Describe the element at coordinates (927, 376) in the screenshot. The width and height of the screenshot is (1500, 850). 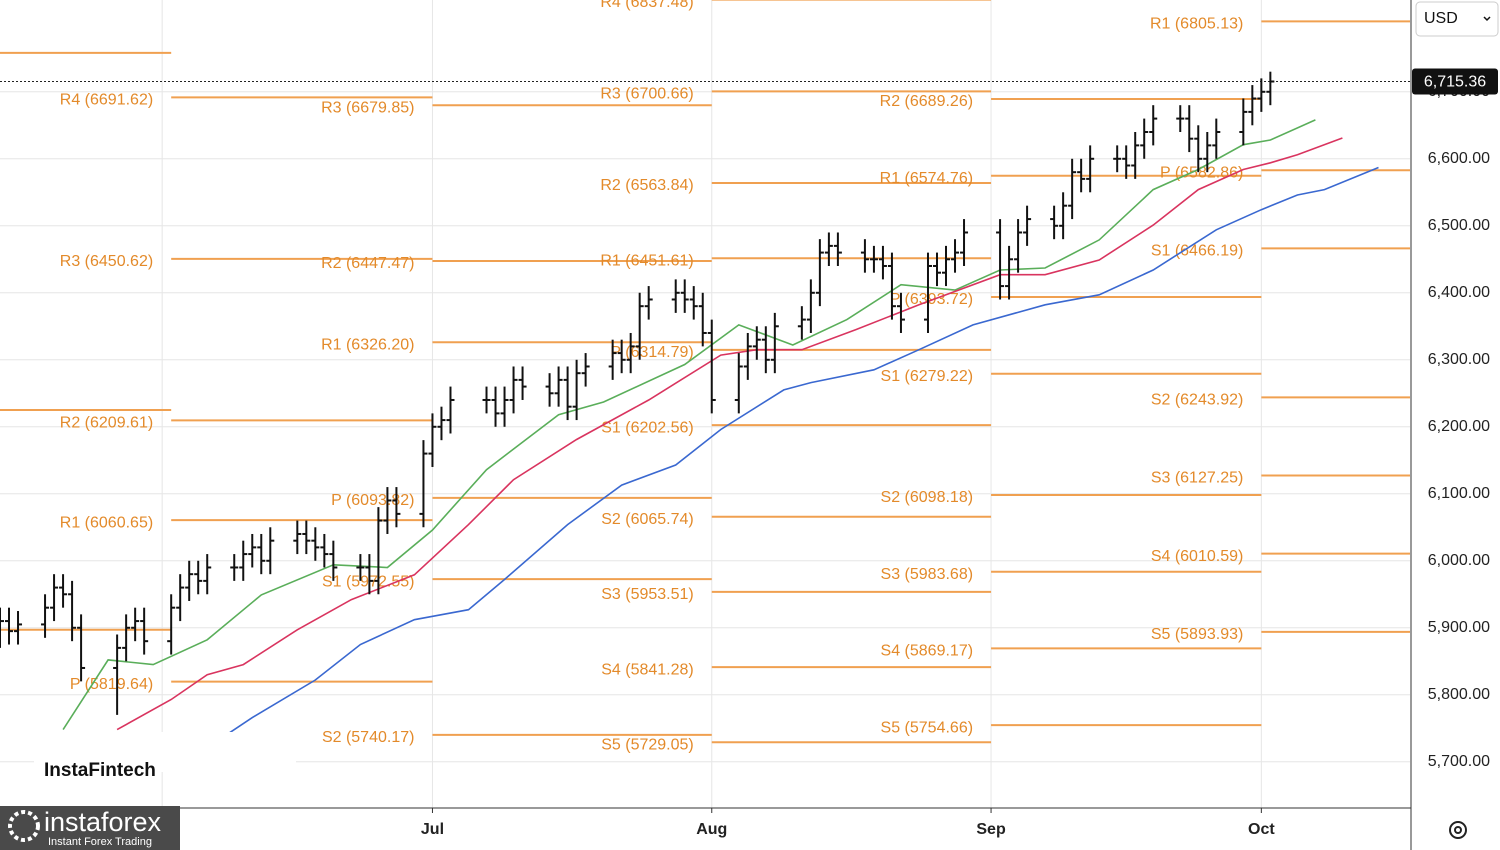
I see `pivot-label: S1 (6279.22)` at that location.